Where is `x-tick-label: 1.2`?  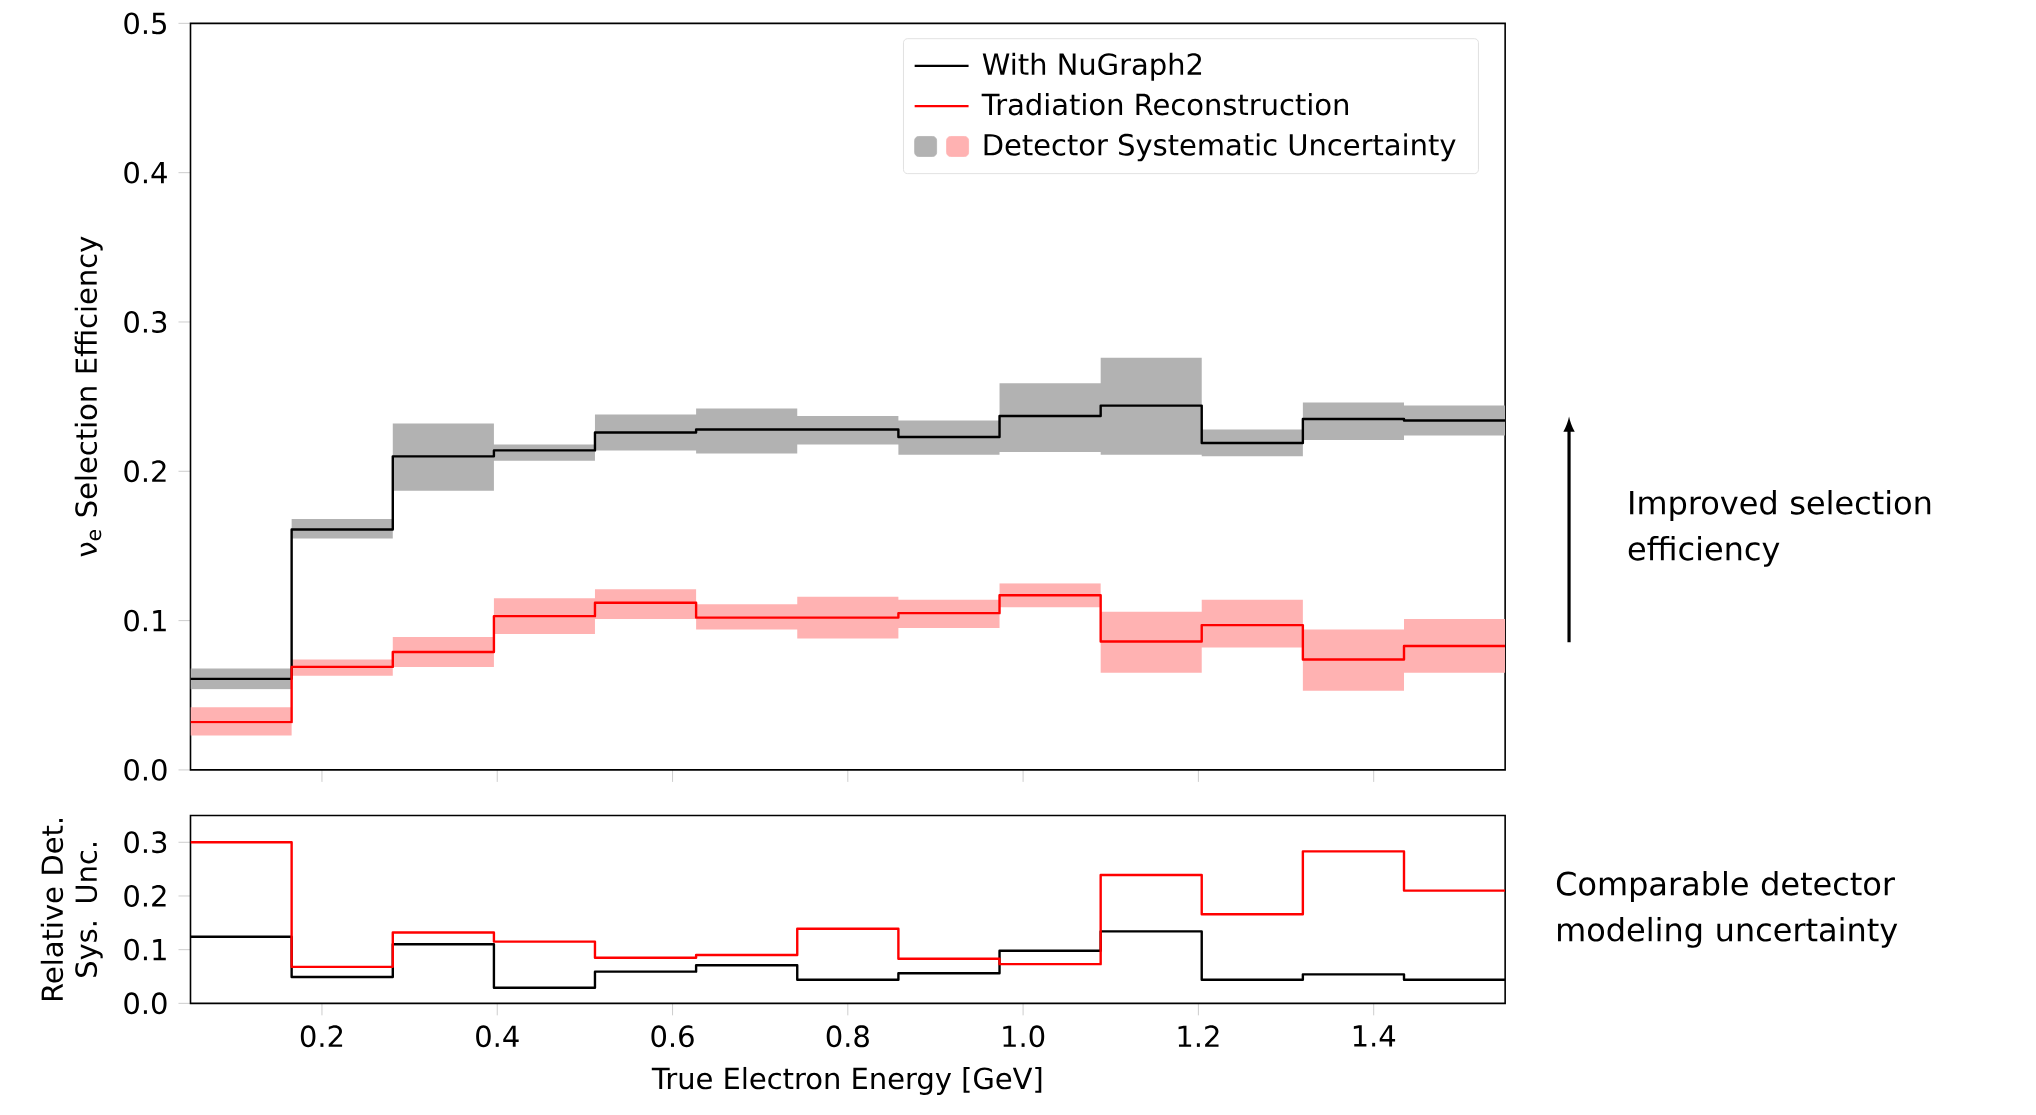 x-tick-label: 1.2 is located at coordinates (1198, 1036).